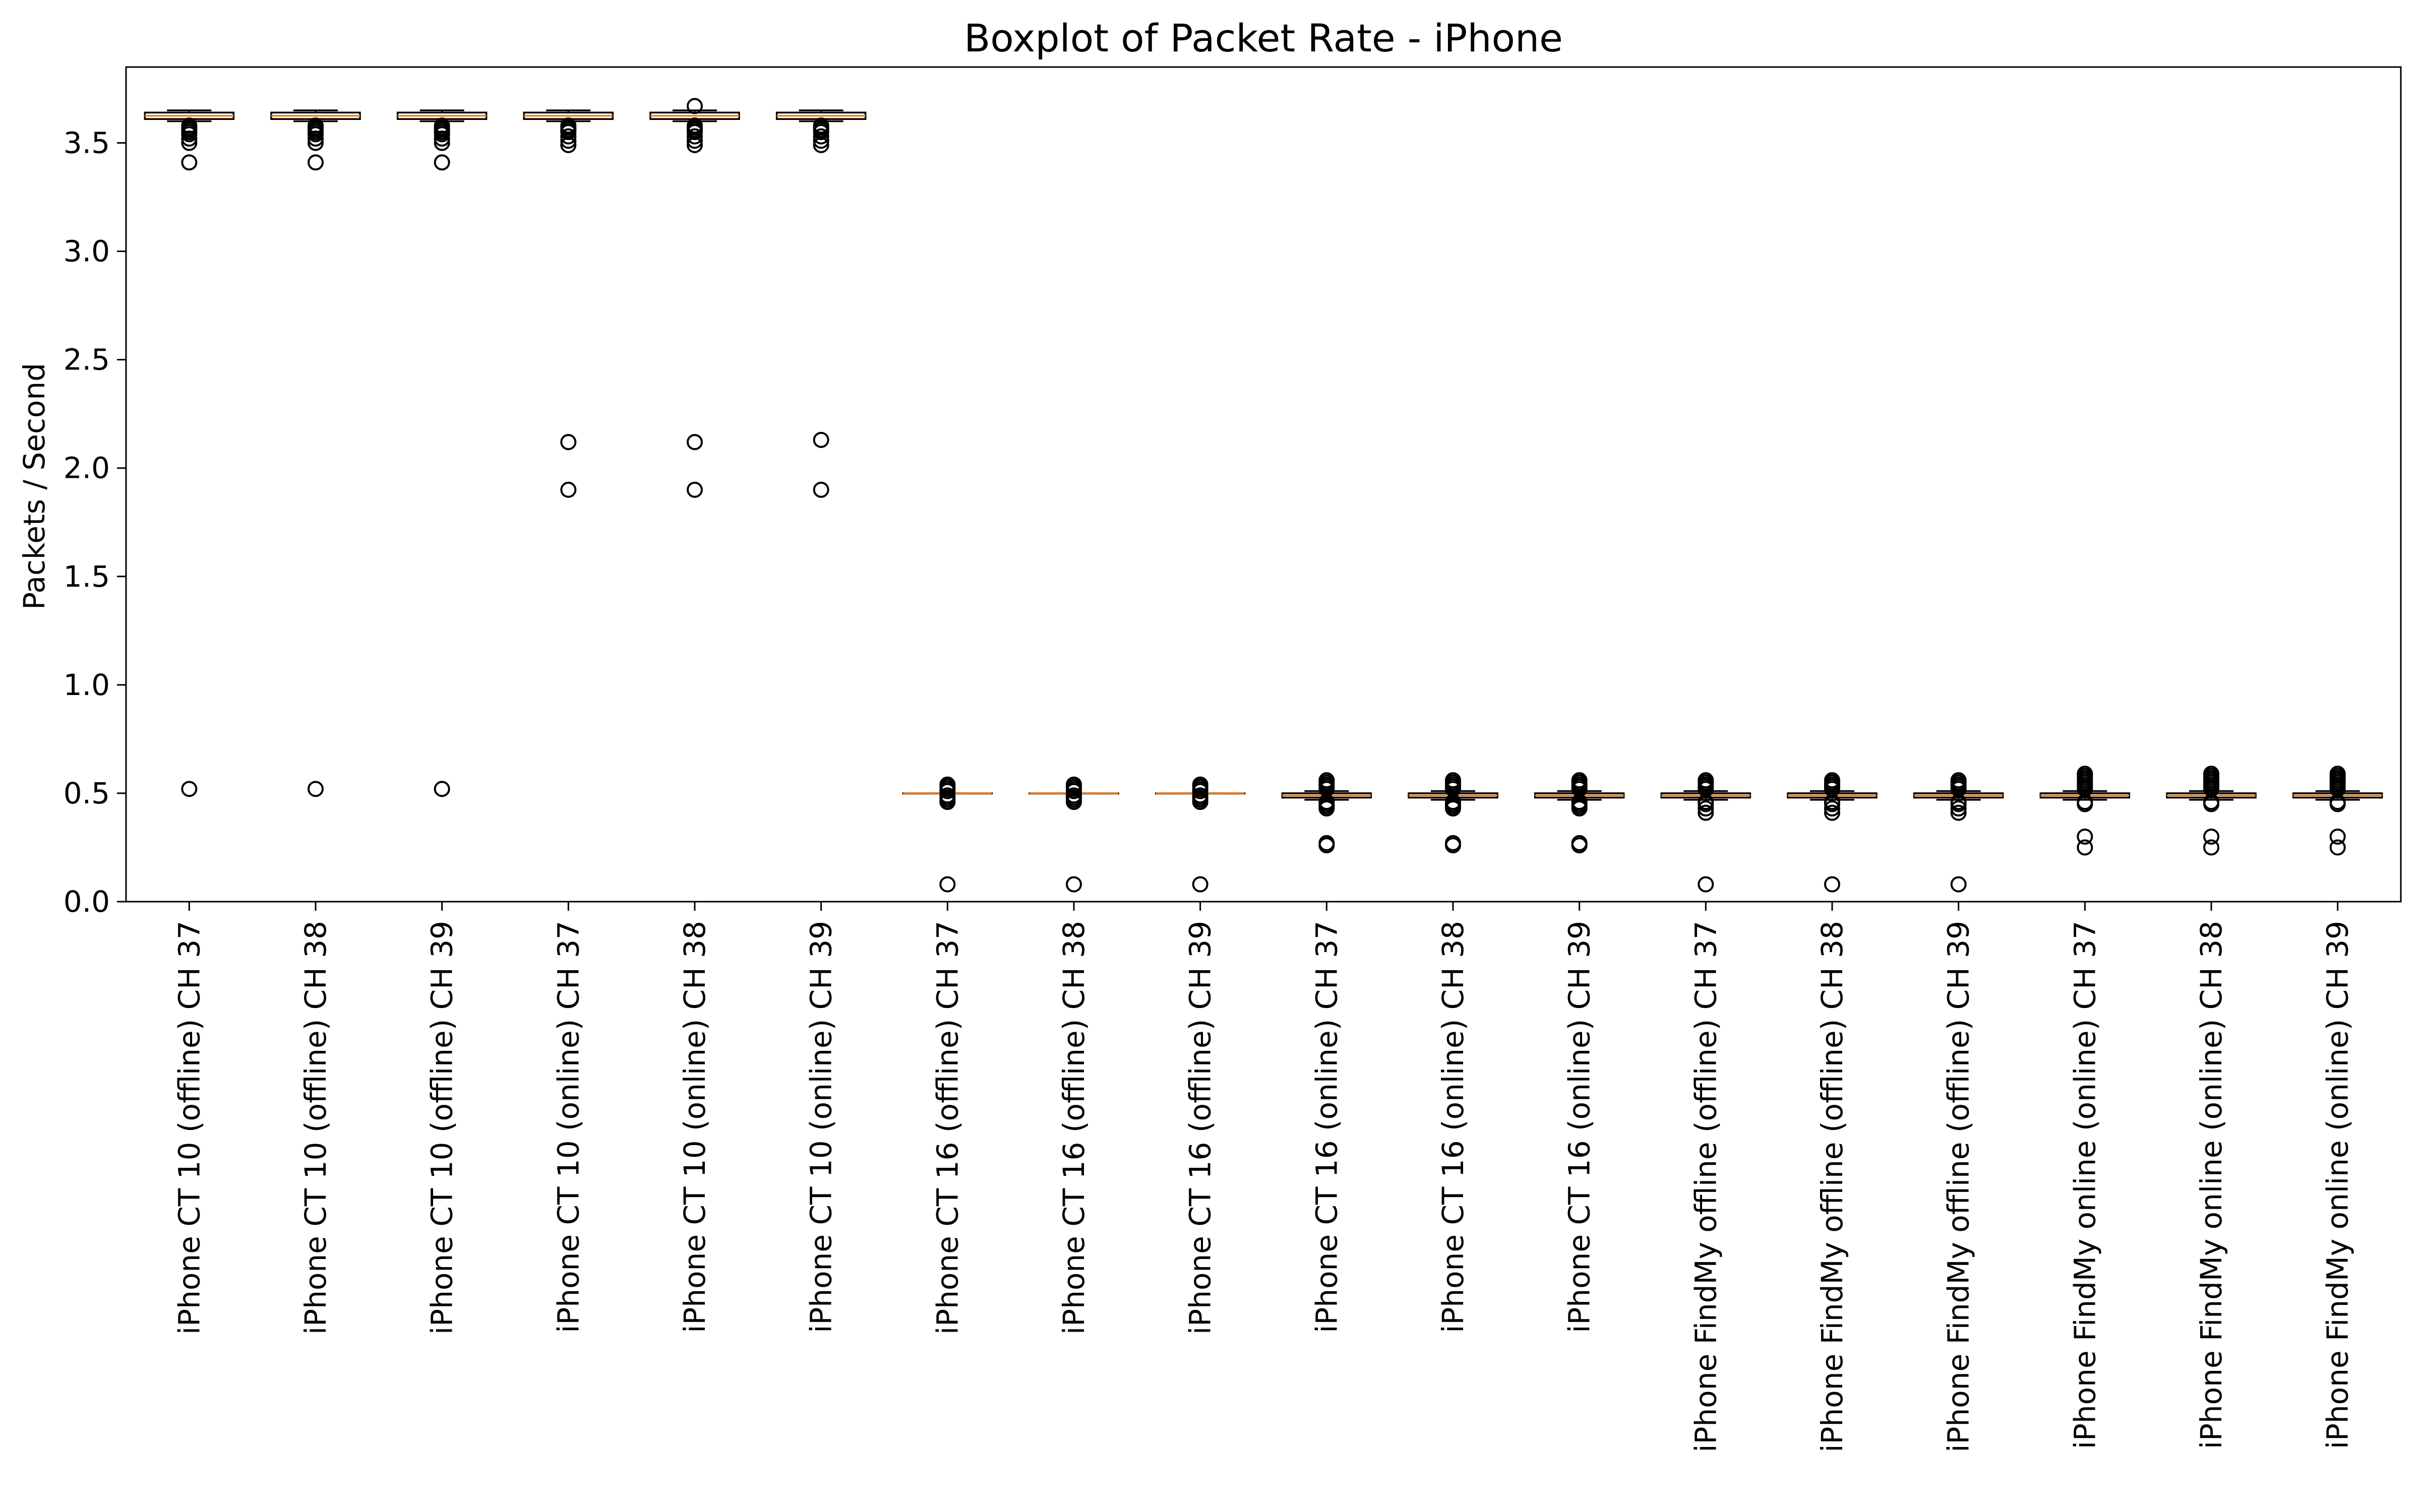  Describe the element at coordinates (1074, 1128) in the screenshot. I see `x-tick-label: iPhone CT 16 (offline) CH 38` at that location.